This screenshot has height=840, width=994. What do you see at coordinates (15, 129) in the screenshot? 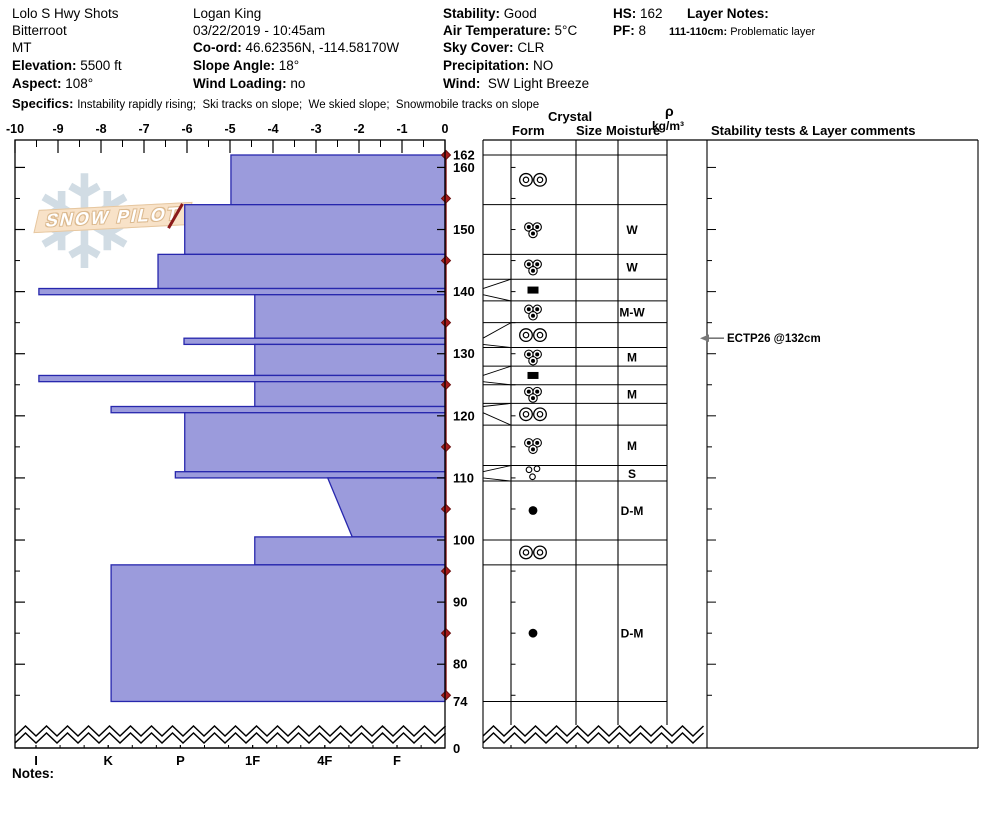
I see `temp-axis-tick-label: -10` at bounding box center [15, 129].